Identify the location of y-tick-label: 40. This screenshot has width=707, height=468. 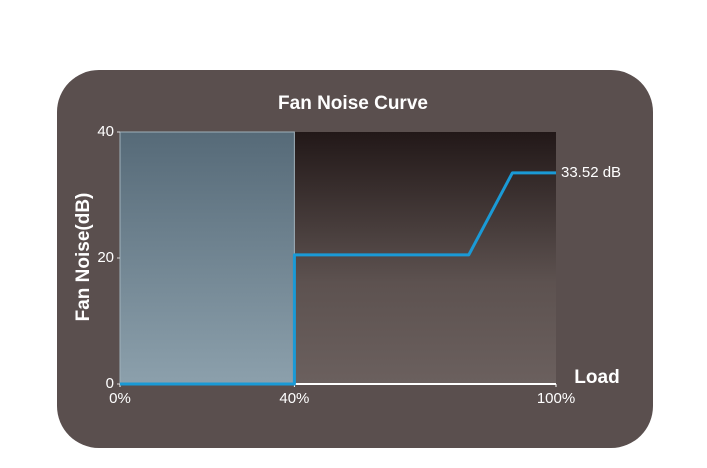
(105, 131).